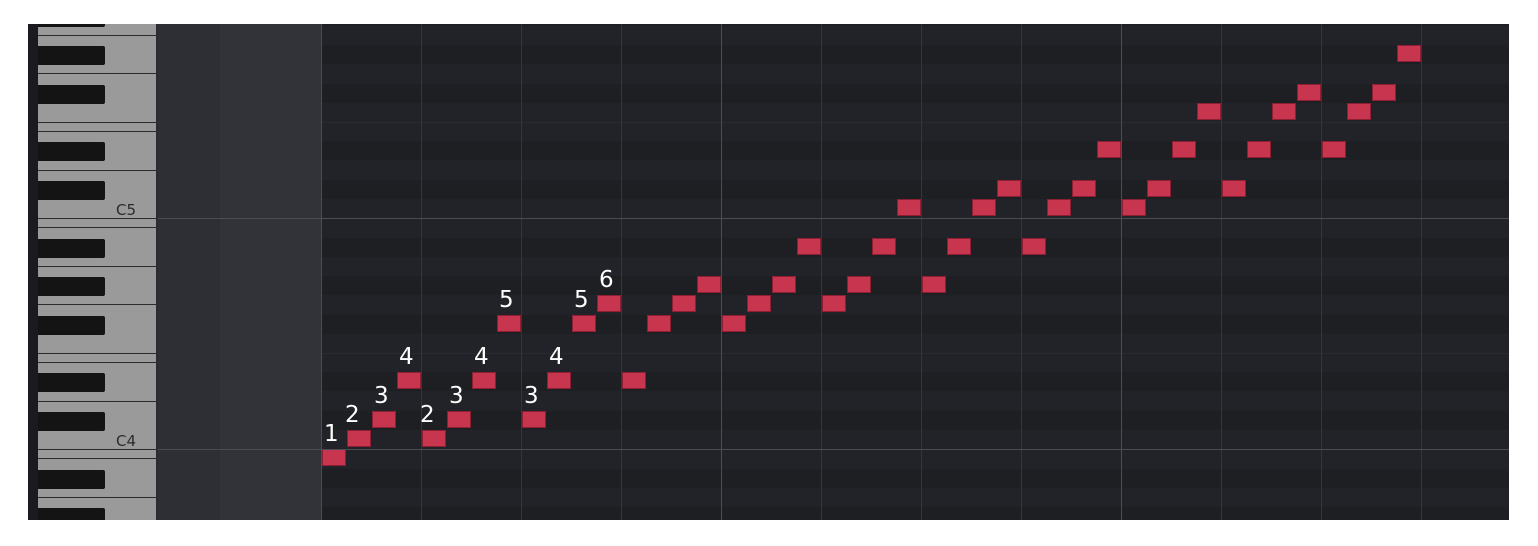  Describe the element at coordinates (427, 415) in the screenshot. I see `finger-number-label: 2` at that location.